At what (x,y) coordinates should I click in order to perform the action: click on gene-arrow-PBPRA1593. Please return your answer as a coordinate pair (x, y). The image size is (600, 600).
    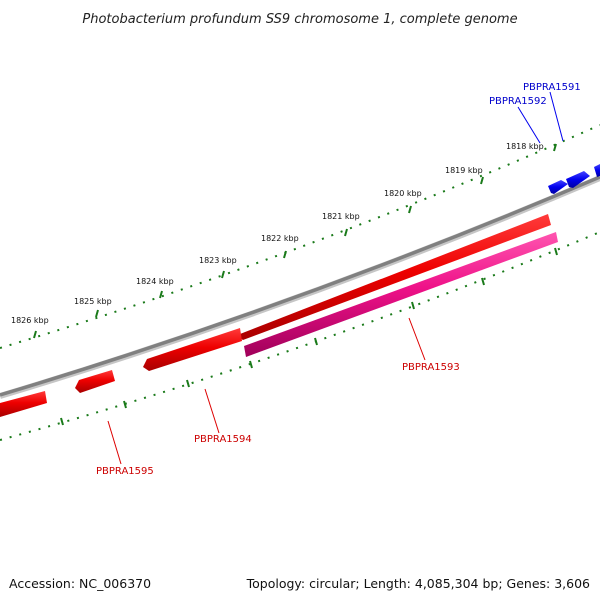
    Looking at the image, I should click on (401, 294).